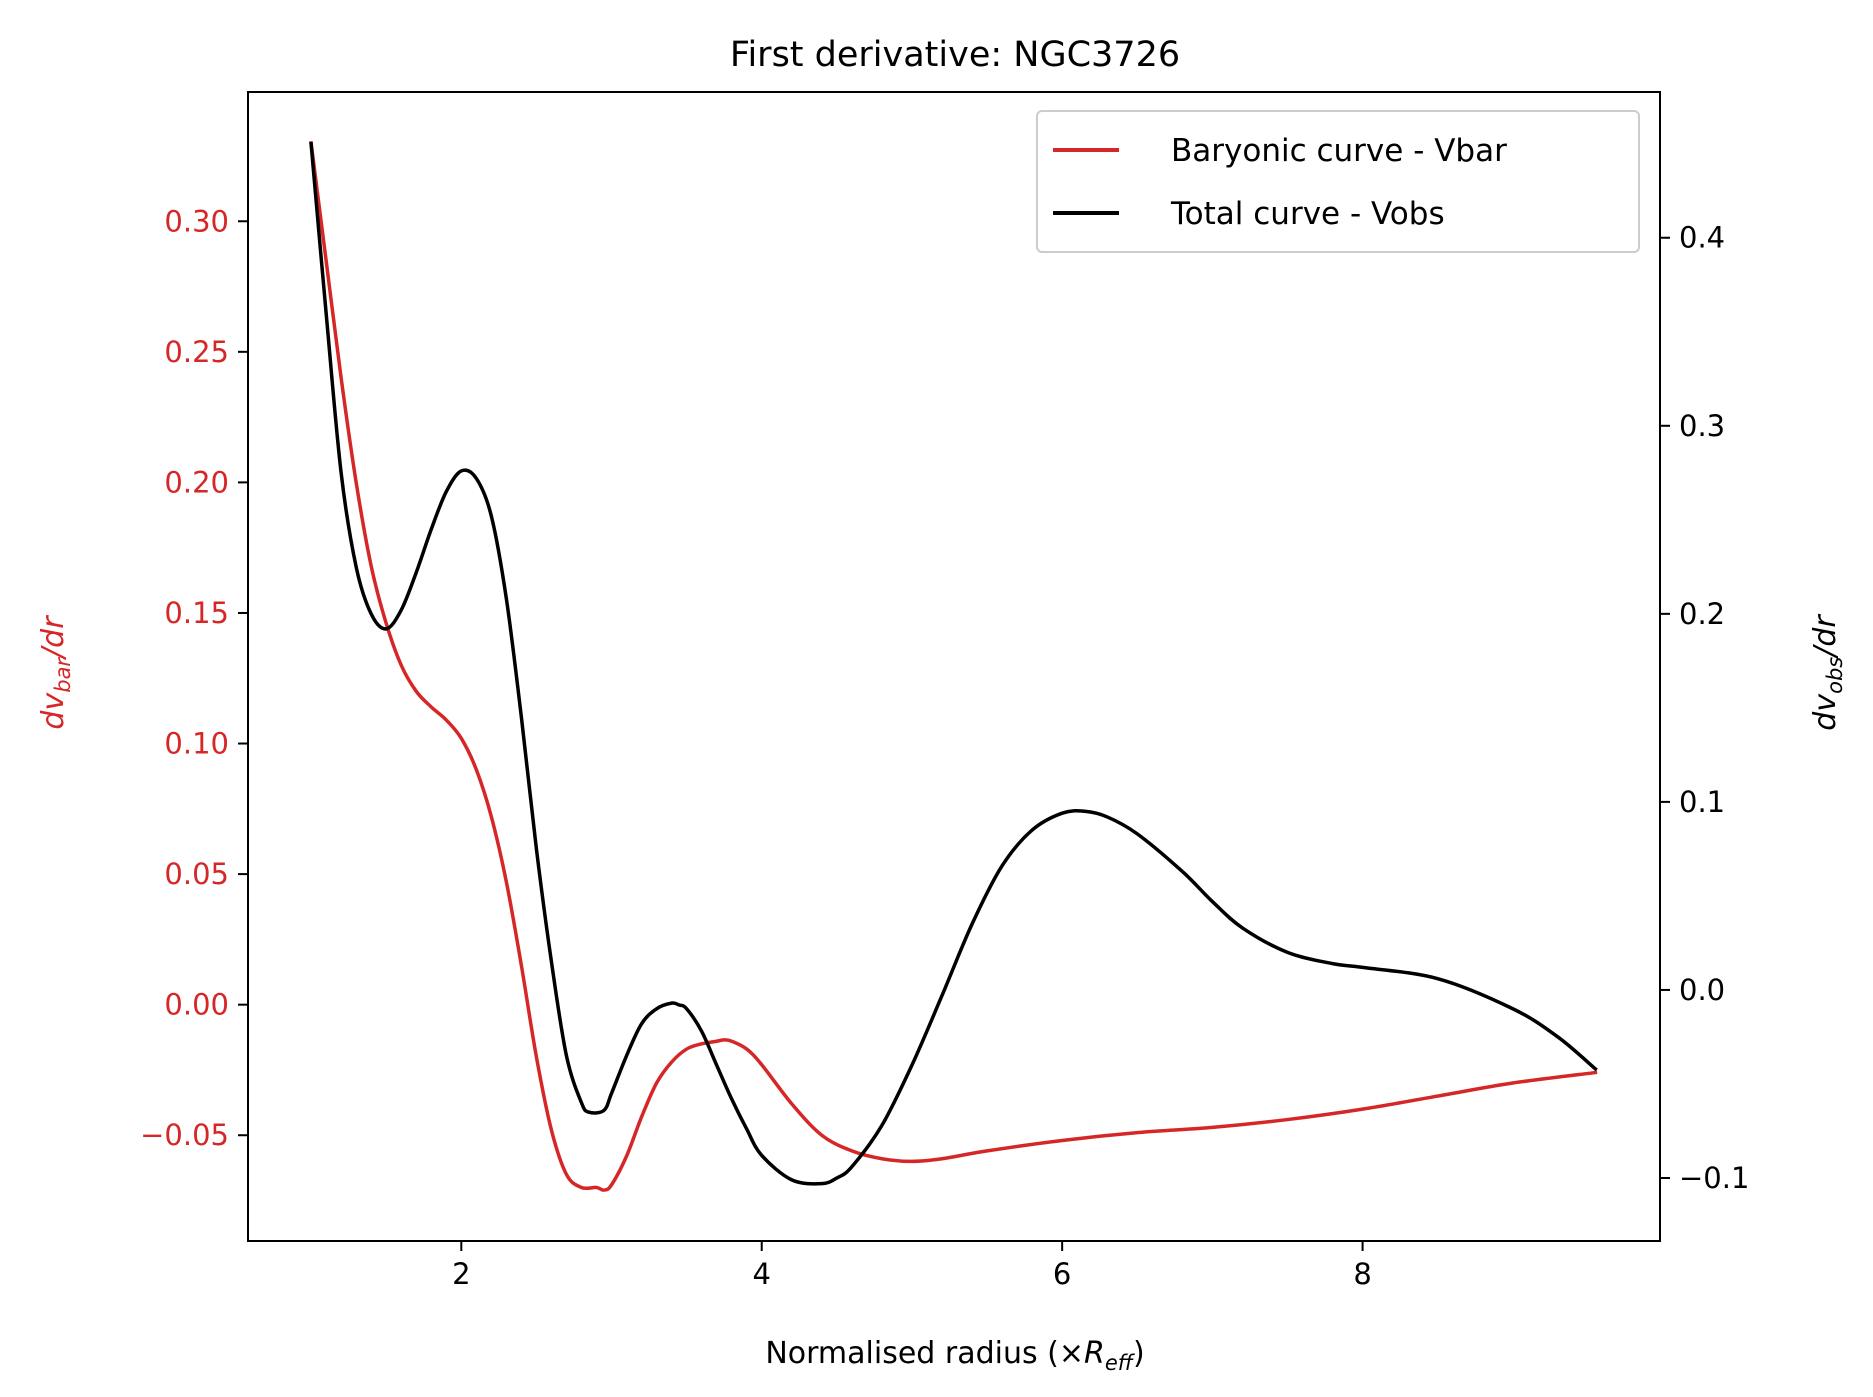 Image resolution: width=1873 pixels, height=1397 pixels. What do you see at coordinates (461, 1274) in the screenshot?
I see `x-tick-label: 2` at bounding box center [461, 1274].